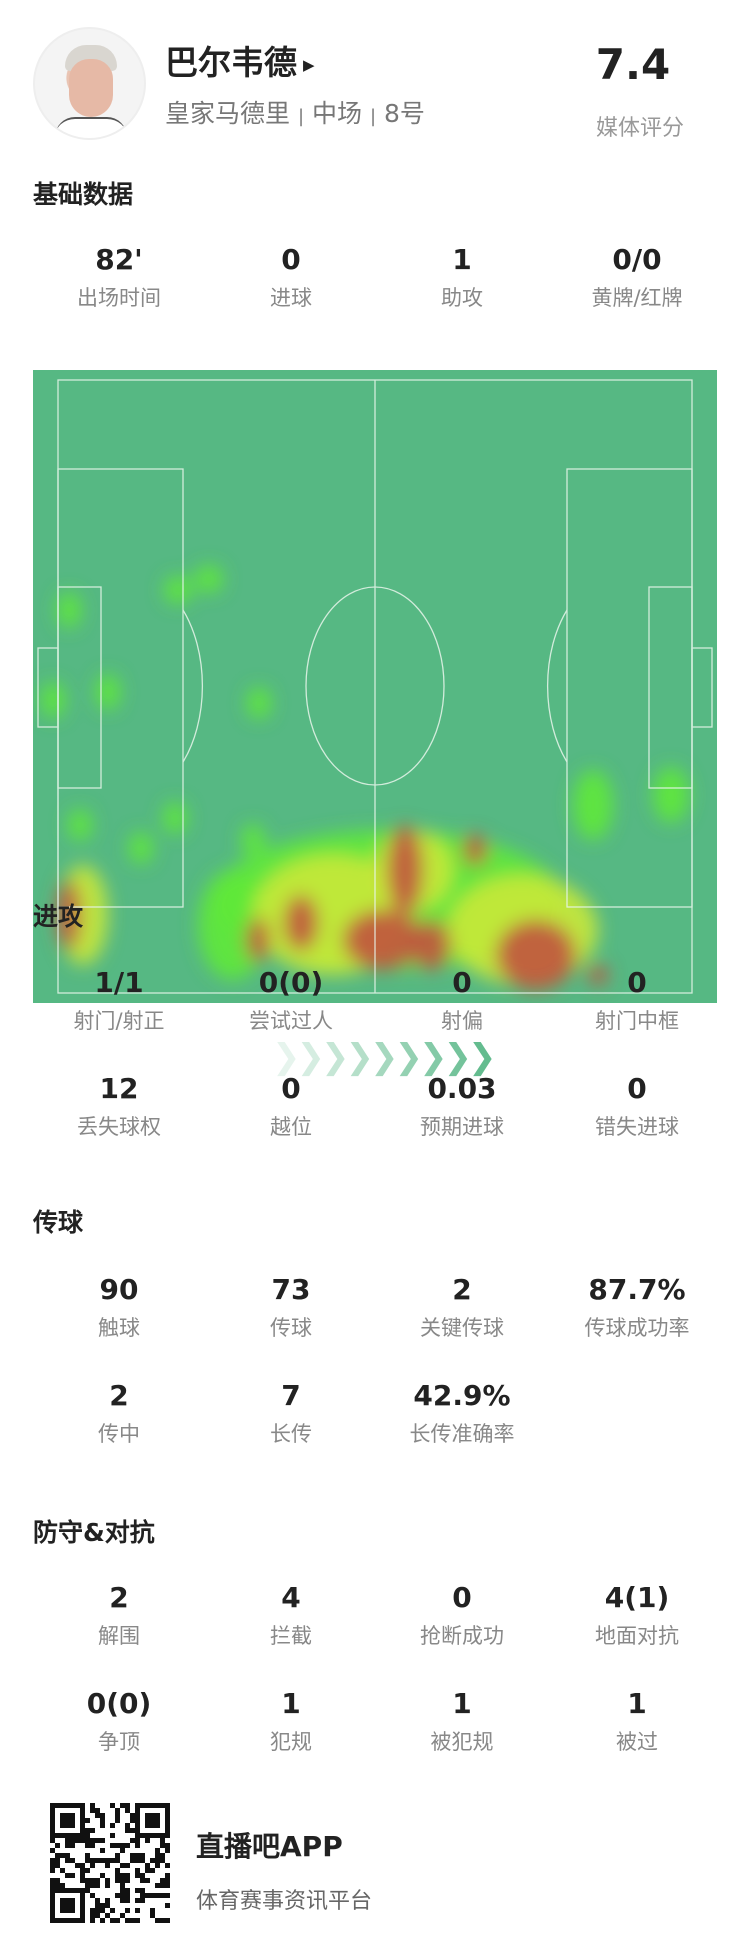 This screenshot has width=750, height=1950. What do you see at coordinates (637, 1742) in the screenshot?
I see `stat-label: 被过` at bounding box center [637, 1742].